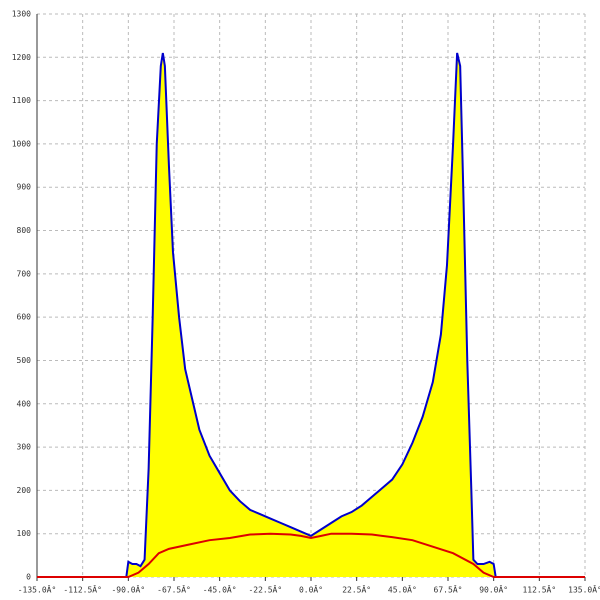  Describe the element at coordinates (402, 589) in the screenshot. I see `x-tick-label: 45.0Â°` at that location.